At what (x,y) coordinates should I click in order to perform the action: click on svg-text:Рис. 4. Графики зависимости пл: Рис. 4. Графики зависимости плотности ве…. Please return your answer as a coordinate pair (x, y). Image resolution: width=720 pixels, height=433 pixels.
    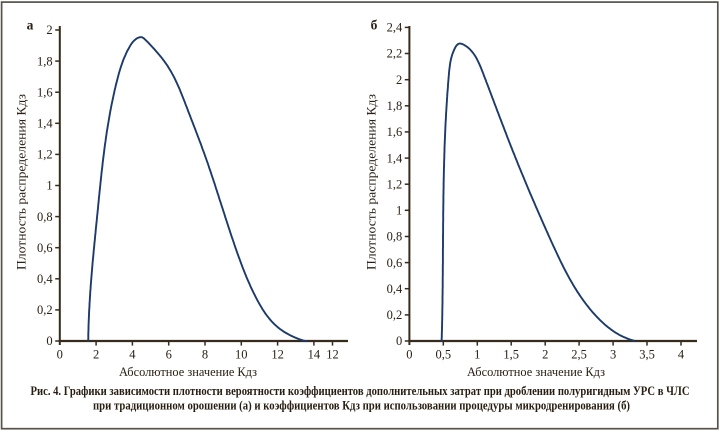
    Looking at the image, I should click on (360, 390).